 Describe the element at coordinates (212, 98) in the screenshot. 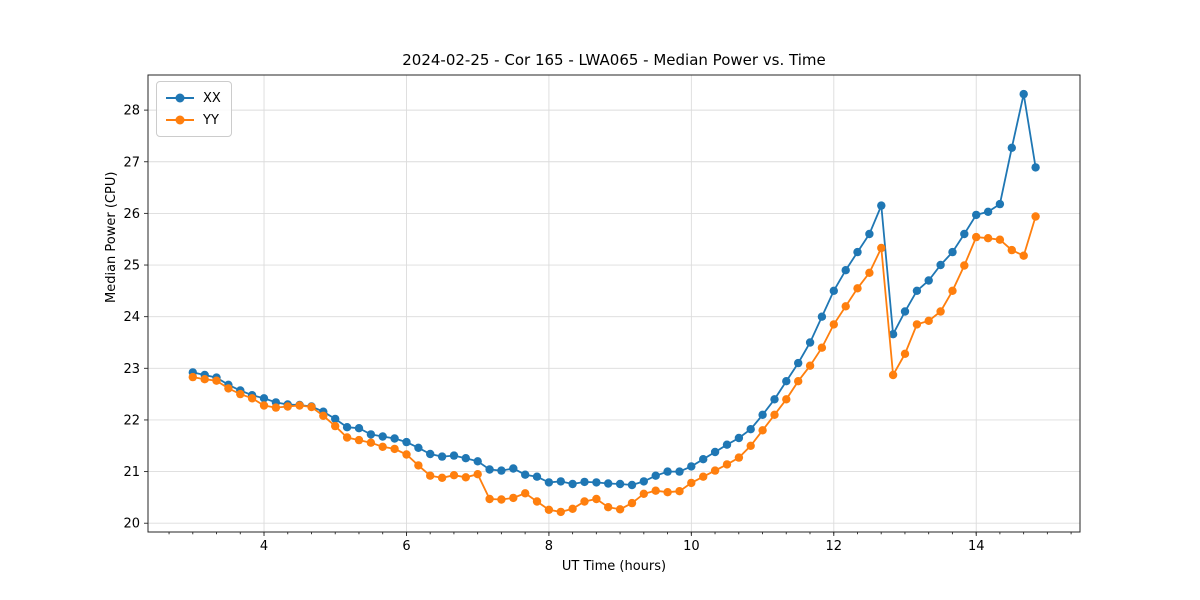

I see `legend-label: XX` at that location.